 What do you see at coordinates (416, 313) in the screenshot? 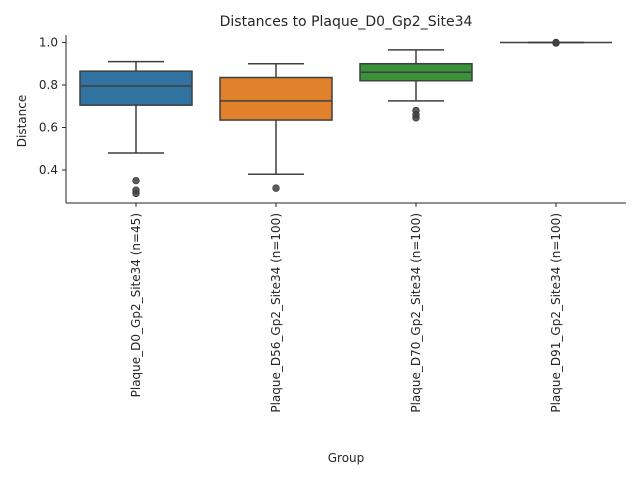
I see `x-tick-label: Plaque_D70_Gp2_Site34 (n=100)` at bounding box center [416, 313].